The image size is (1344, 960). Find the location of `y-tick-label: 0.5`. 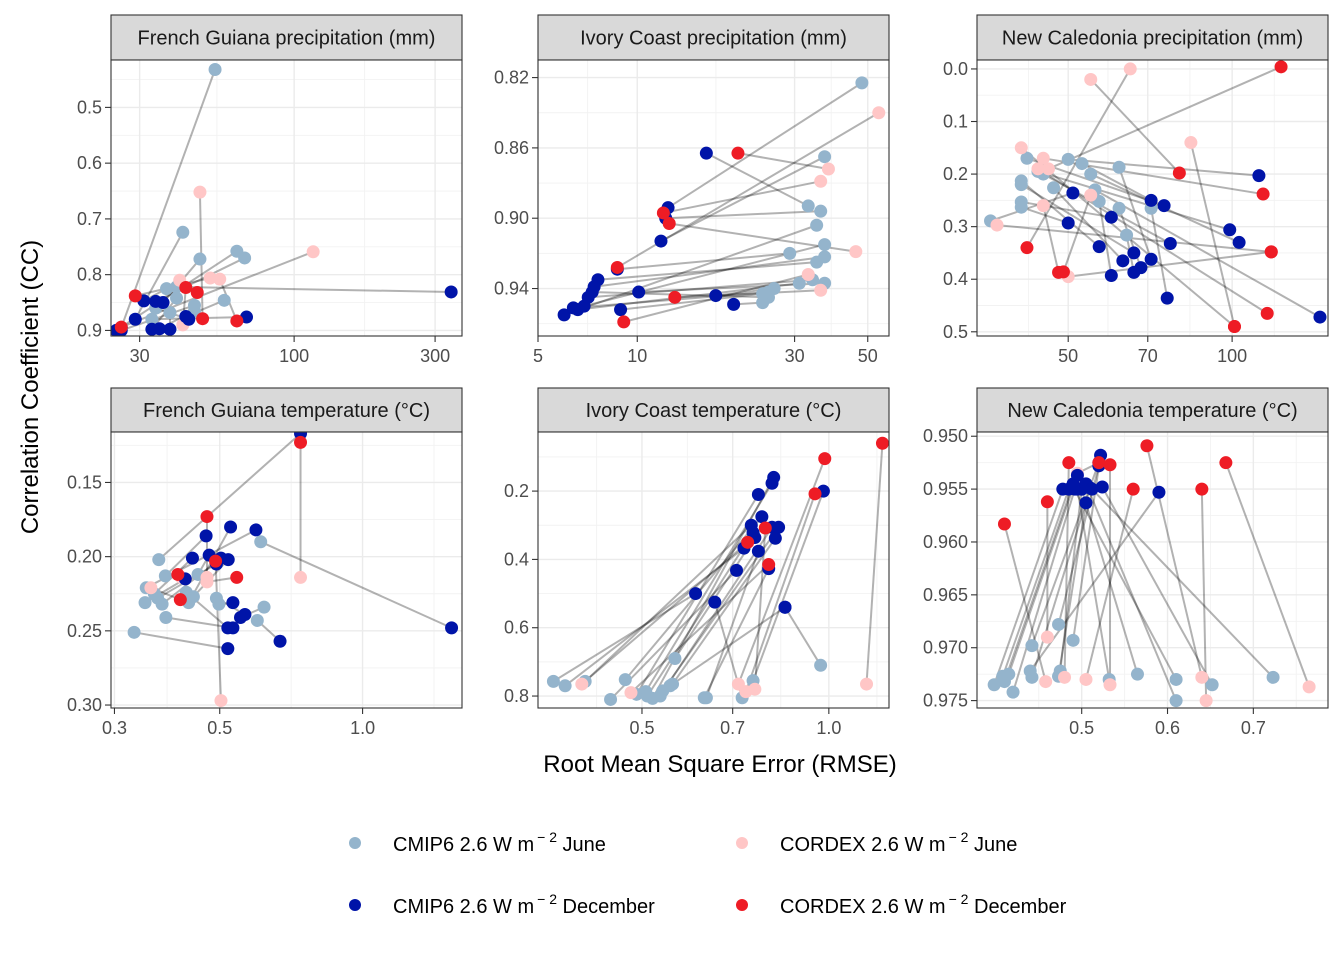

y-tick-label: 0.5 is located at coordinates (89, 107).